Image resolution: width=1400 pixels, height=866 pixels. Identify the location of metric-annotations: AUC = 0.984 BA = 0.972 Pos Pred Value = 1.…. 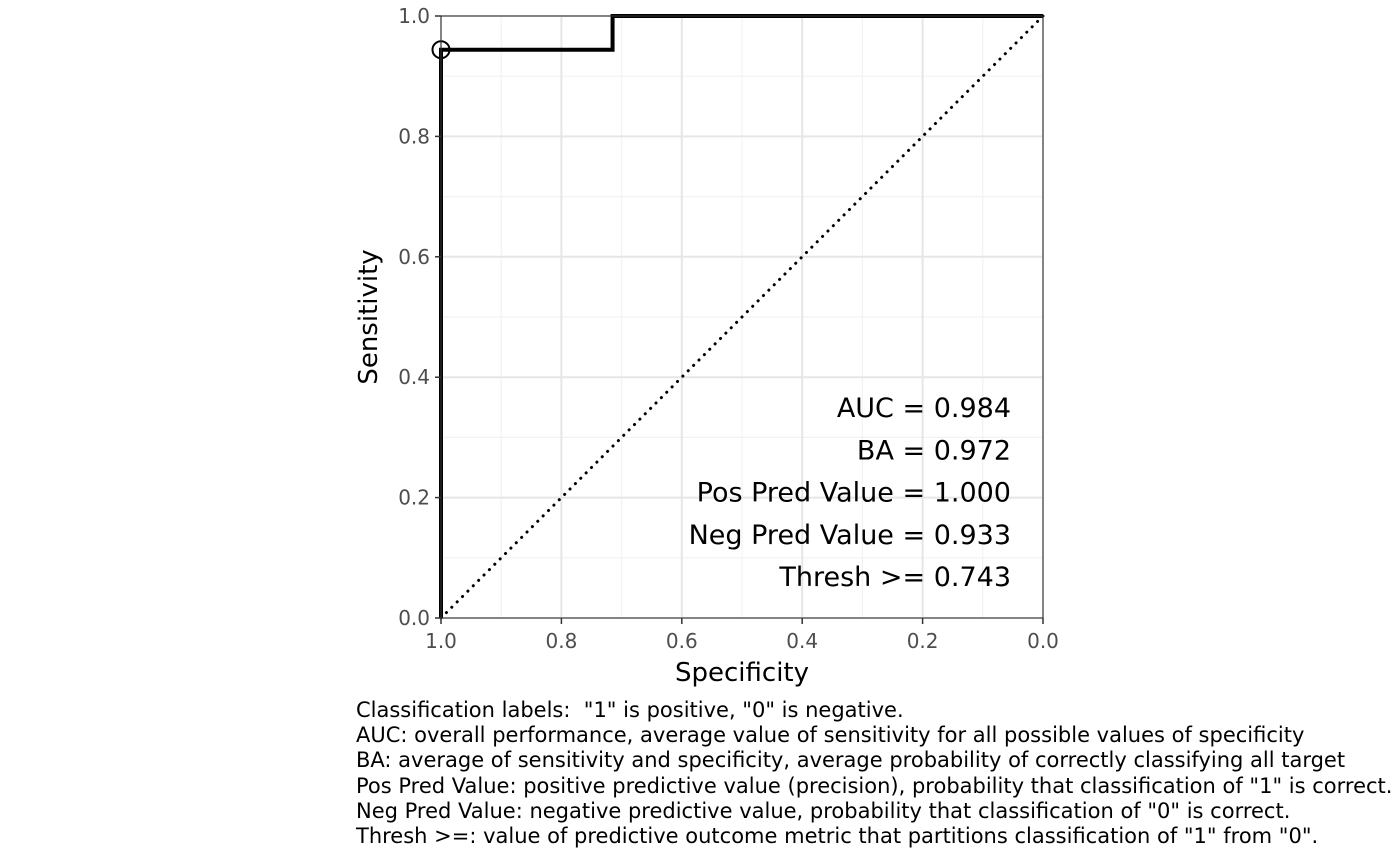
(850, 493).